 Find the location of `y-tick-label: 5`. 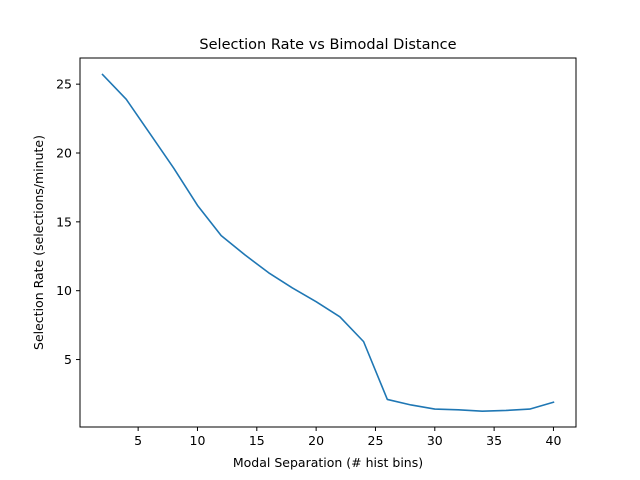

y-tick-label: 5 is located at coordinates (68, 359).